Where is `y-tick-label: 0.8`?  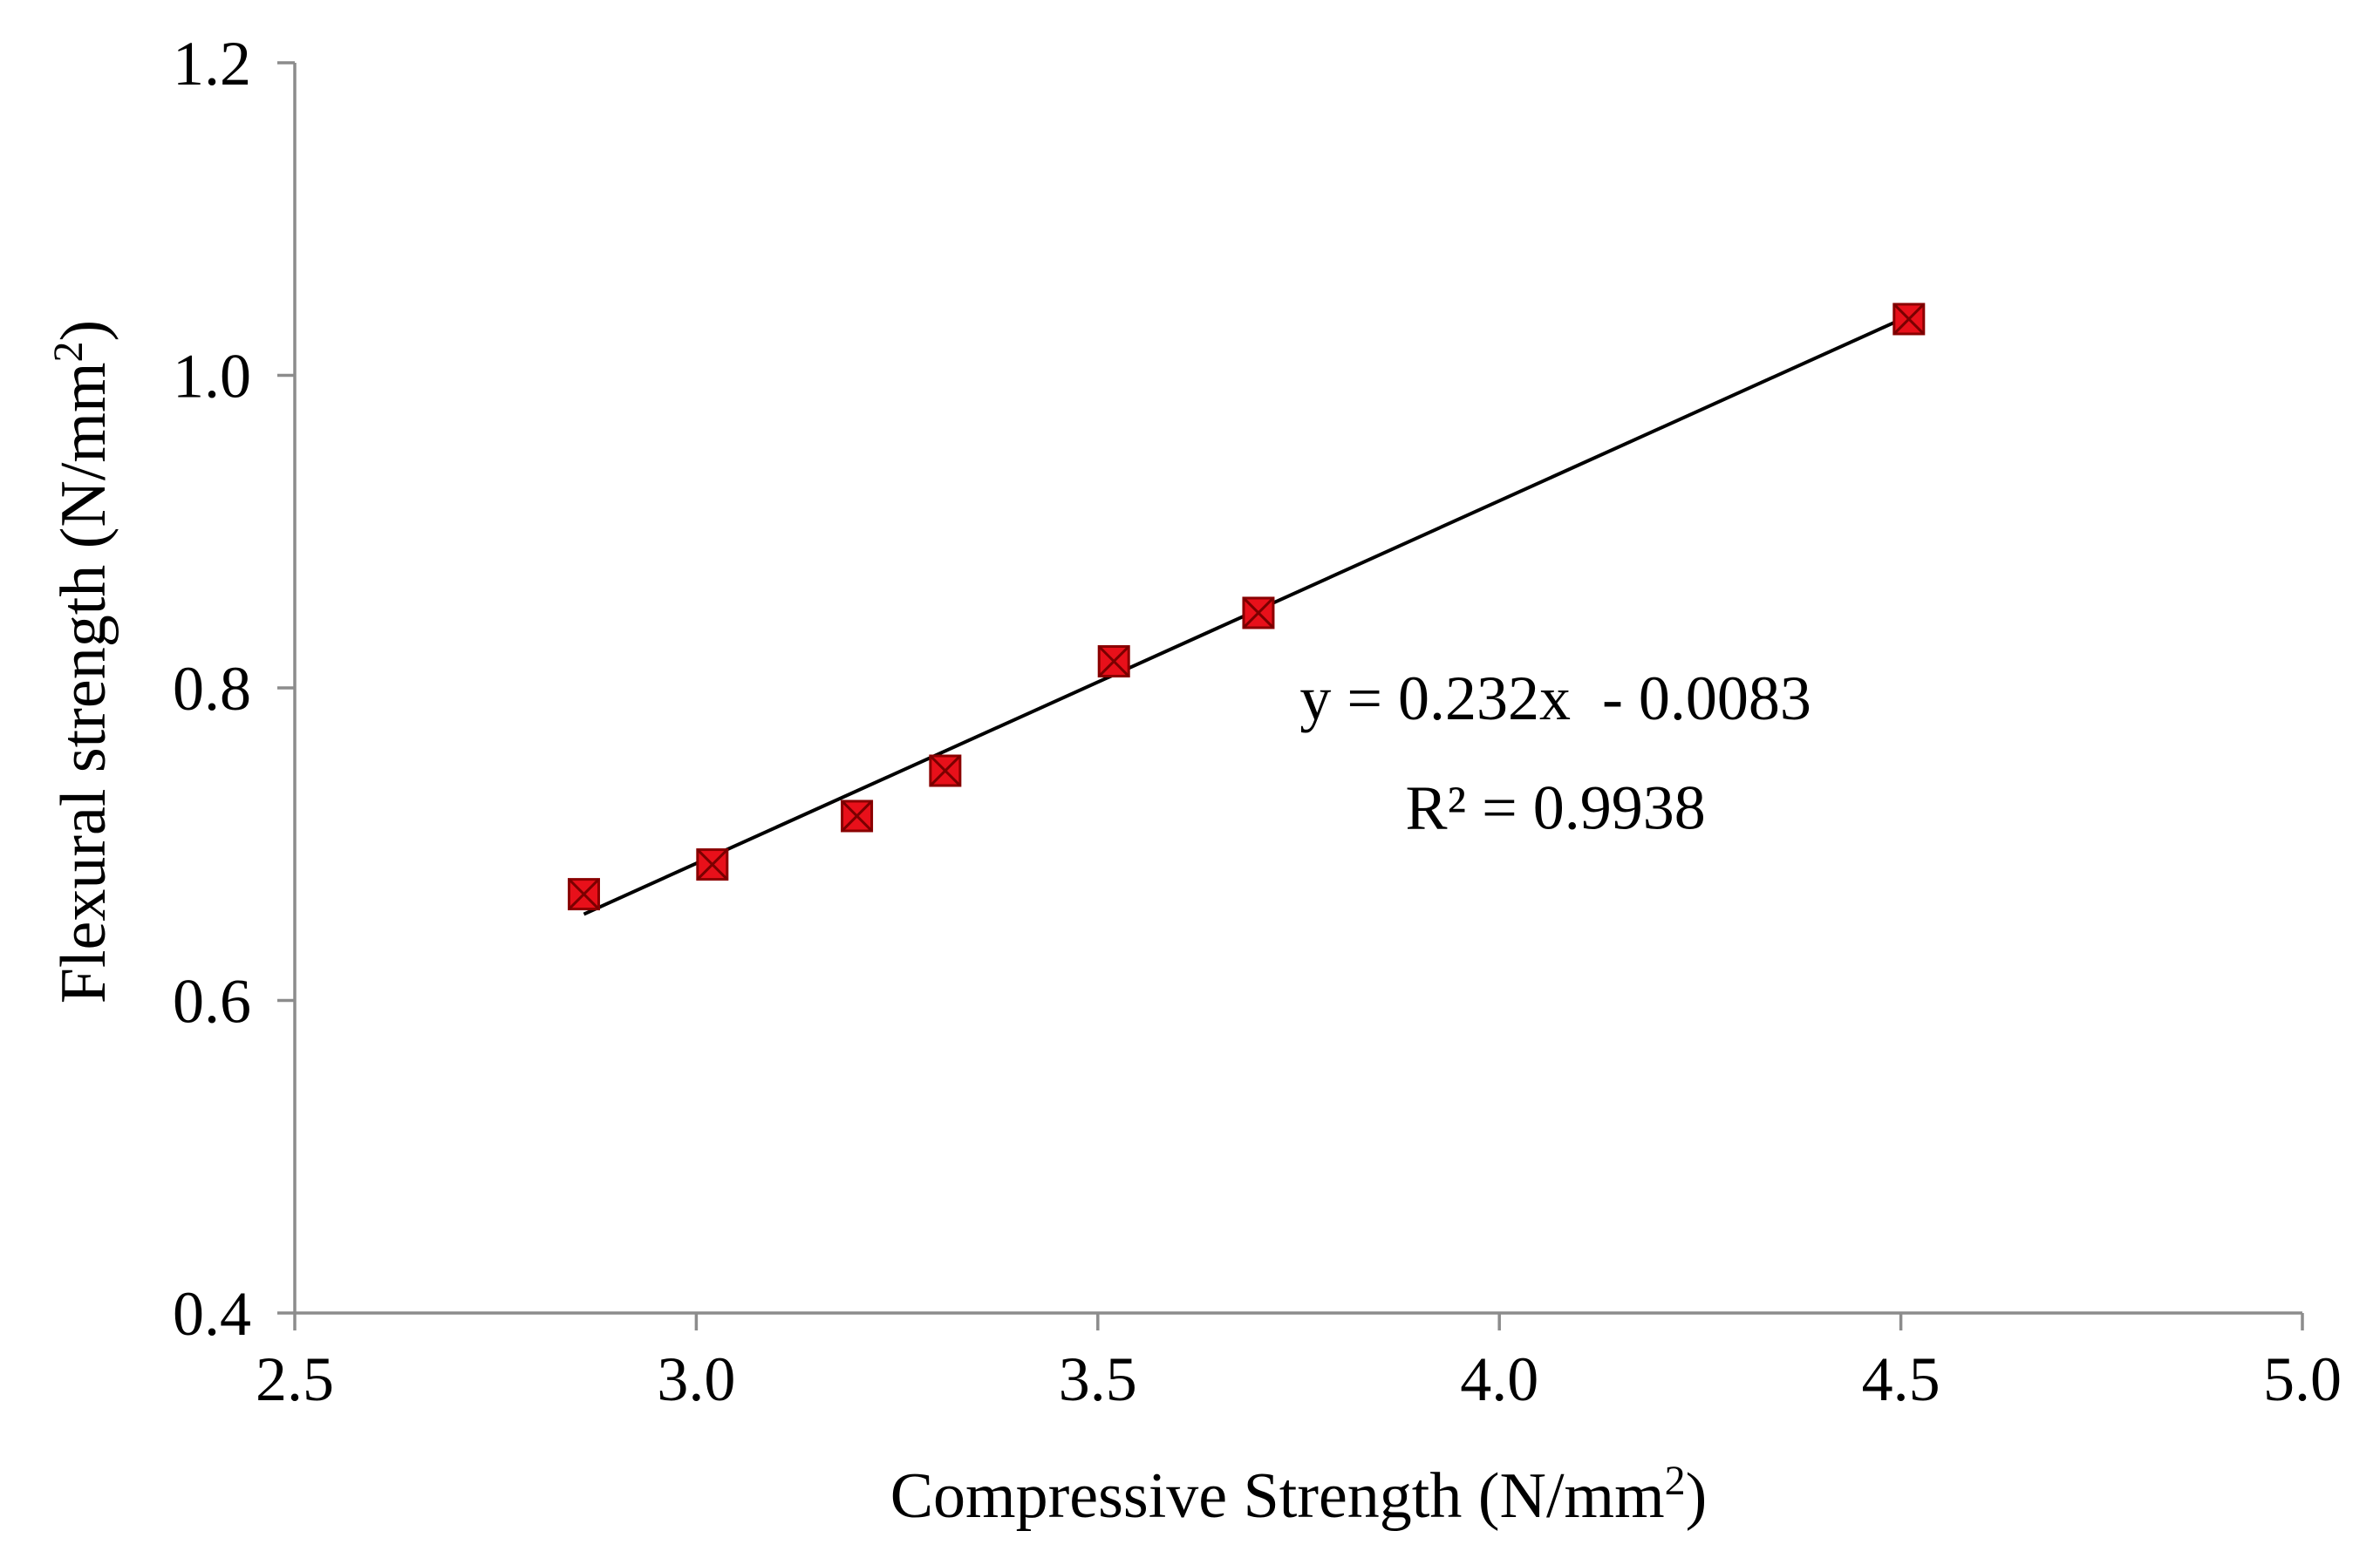
y-tick-label: 0.8 is located at coordinates (212, 689).